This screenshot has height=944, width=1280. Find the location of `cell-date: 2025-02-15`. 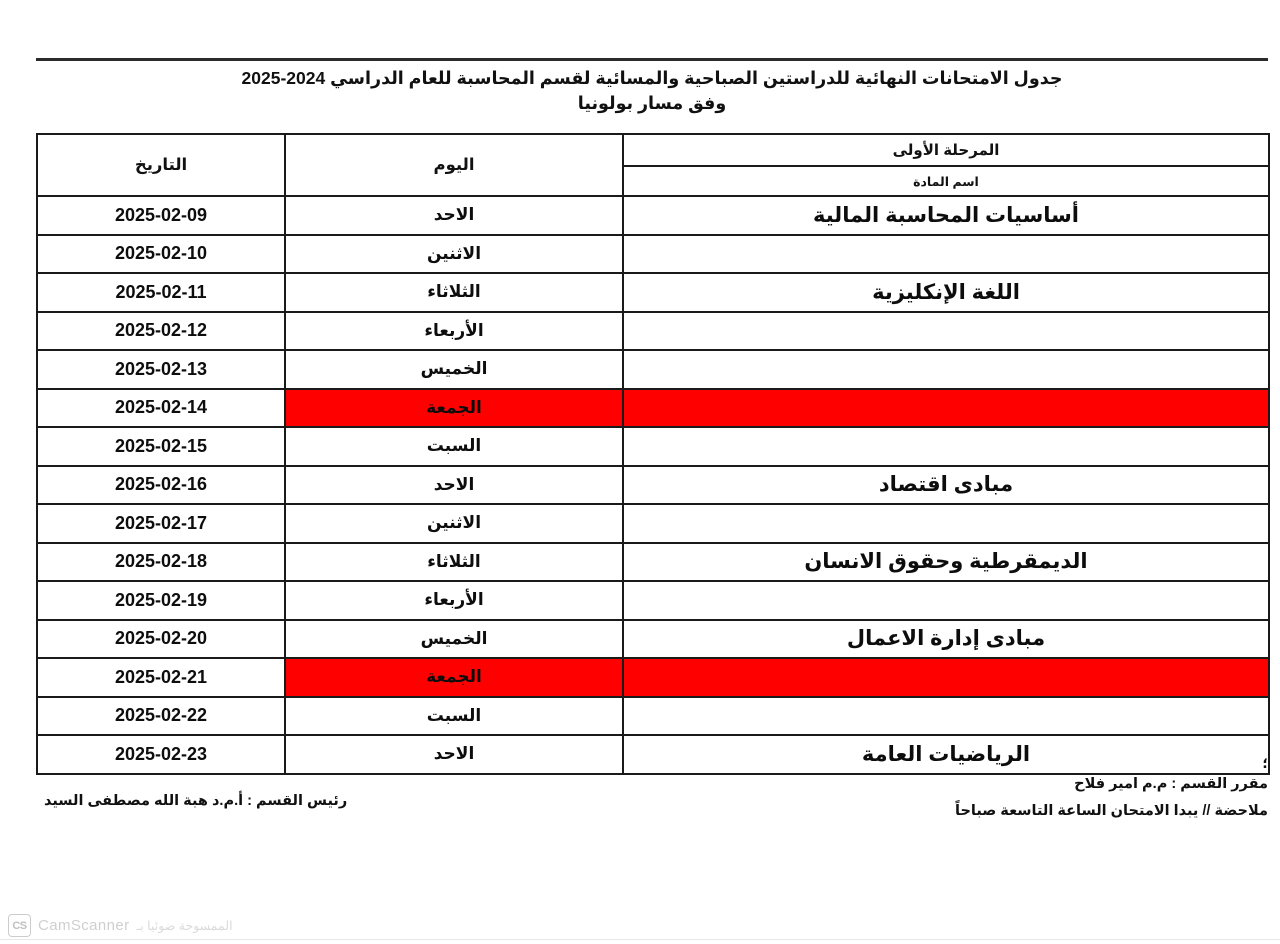

cell-date: 2025-02-15 is located at coordinates (161, 446).